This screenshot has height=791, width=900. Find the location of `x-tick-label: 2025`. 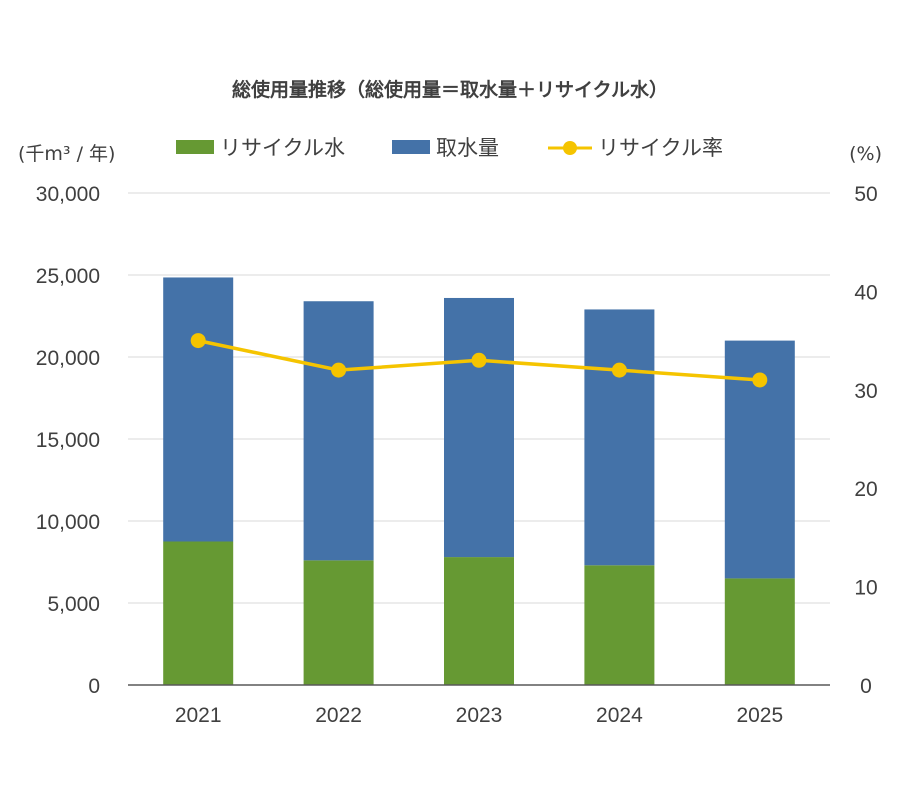

x-tick-label: 2025 is located at coordinates (759, 715).